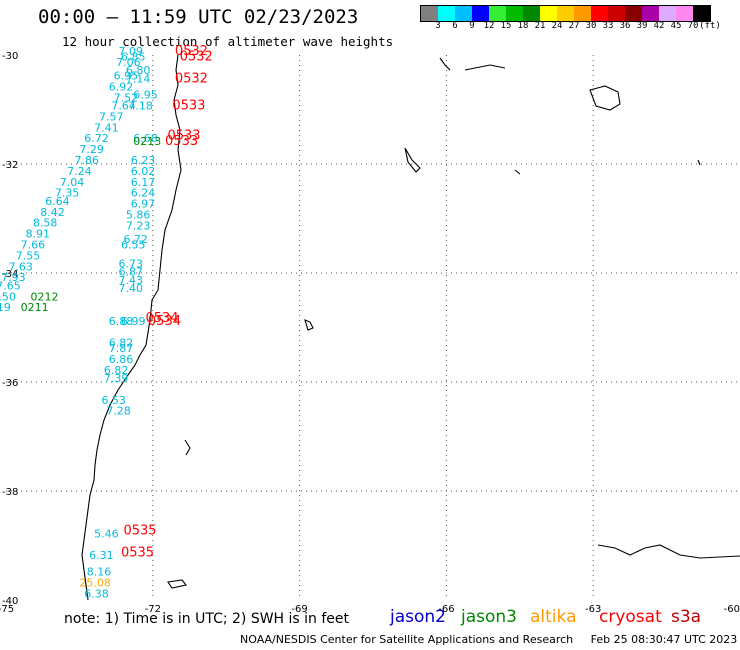 This screenshot has width=740, height=650. Describe the element at coordinates (143, 204) in the screenshot. I see `wave-height-label: 6.97` at that location.